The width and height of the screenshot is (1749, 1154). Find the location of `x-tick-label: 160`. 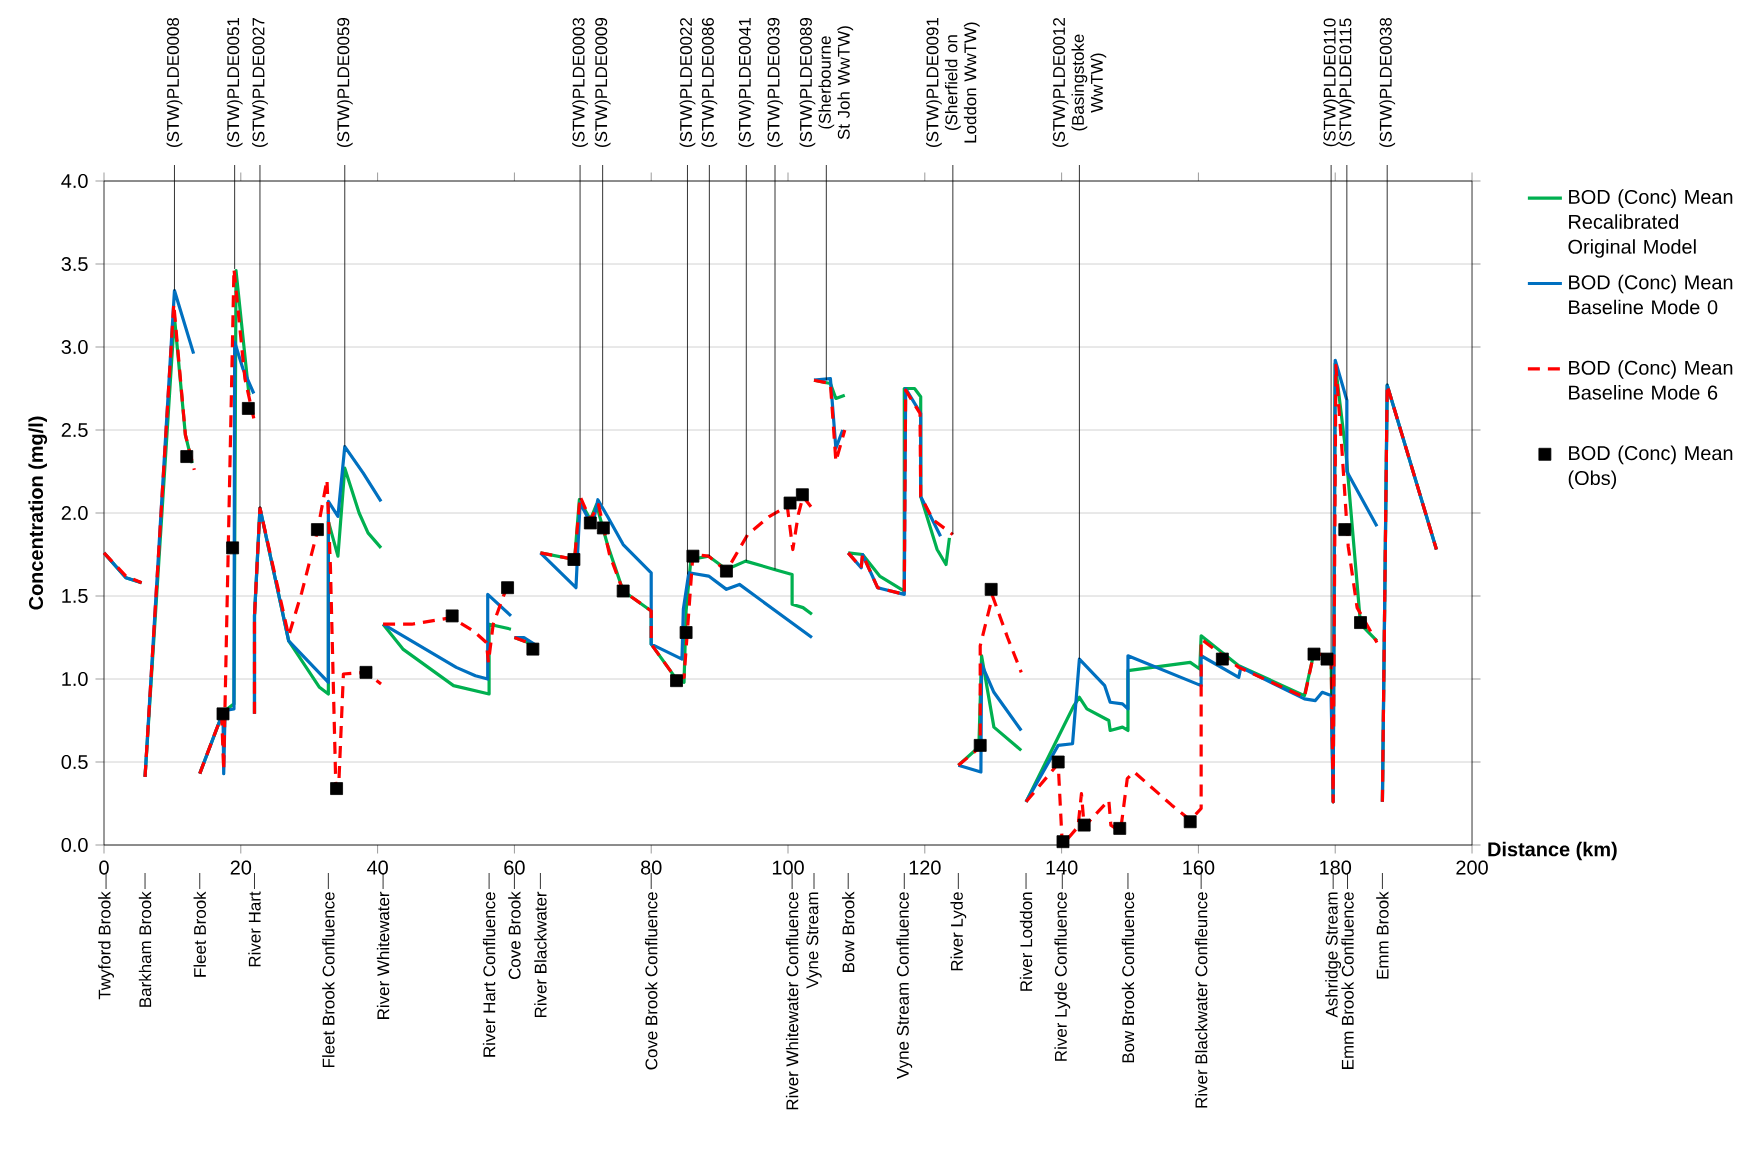

x-tick-label: 160 is located at coordinates (1199, 867).